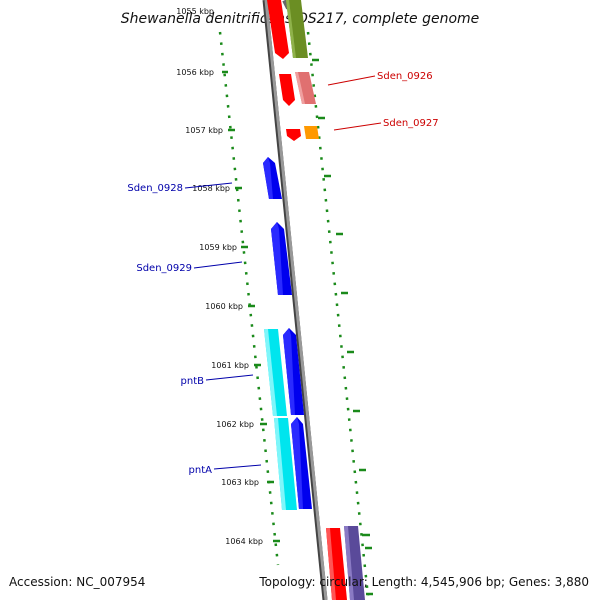  Describe the element at coordinates (235, 424) in the screenshot. I see `scale-label-1062: 1062 kbp` at that location.